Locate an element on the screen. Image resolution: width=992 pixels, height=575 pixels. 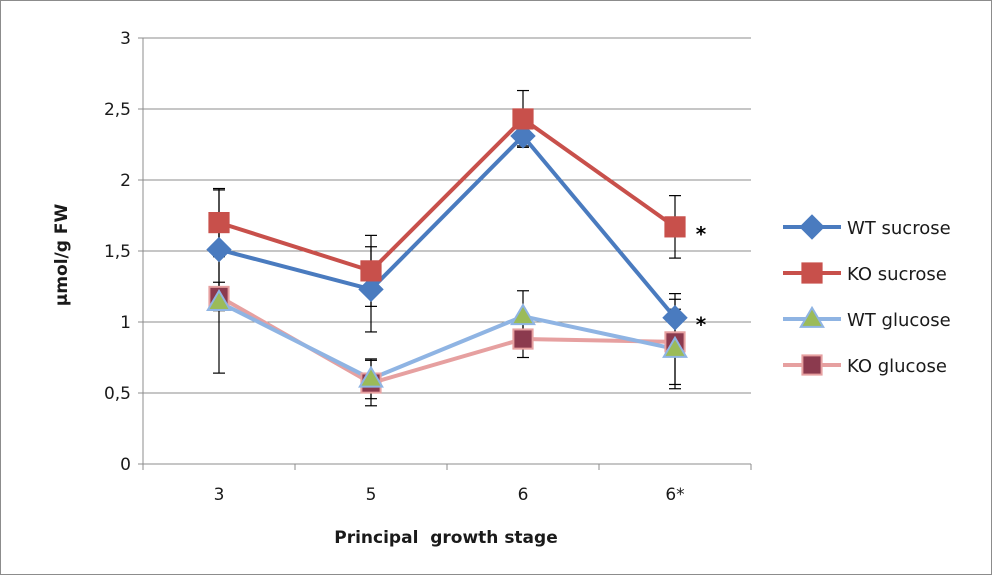
y-tick-label: 0,5 is located at coordinates (117, 394).